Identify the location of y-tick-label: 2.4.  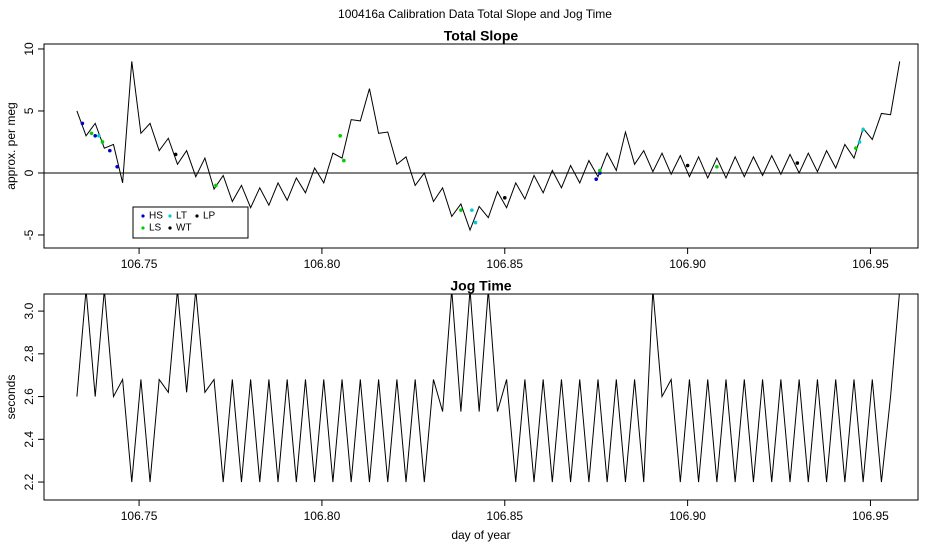
(29, 439).